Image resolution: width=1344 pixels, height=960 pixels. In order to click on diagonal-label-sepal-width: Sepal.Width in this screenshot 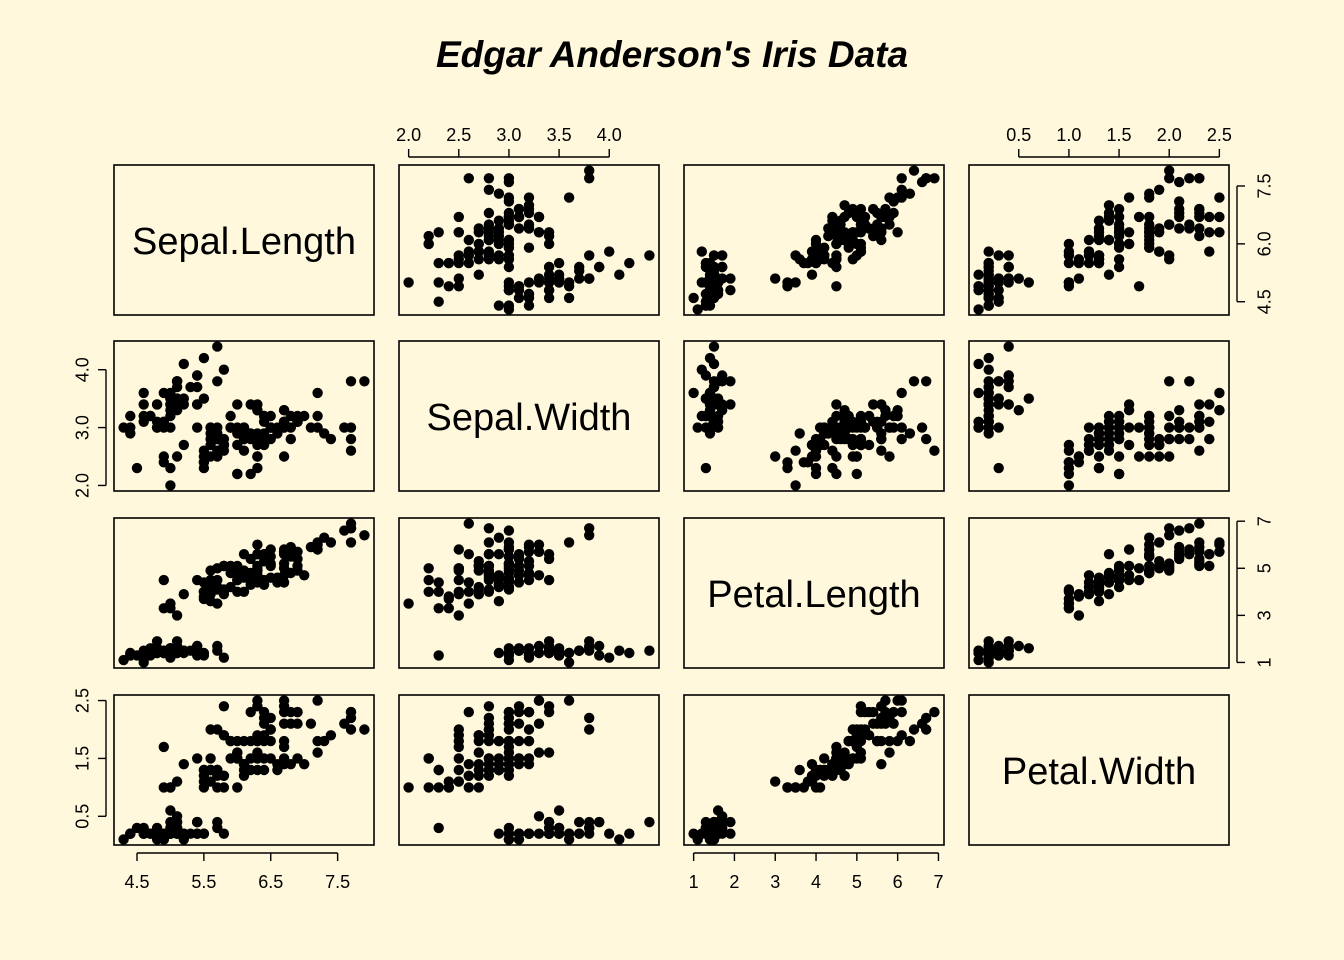, I will do `click(529, 418)`.